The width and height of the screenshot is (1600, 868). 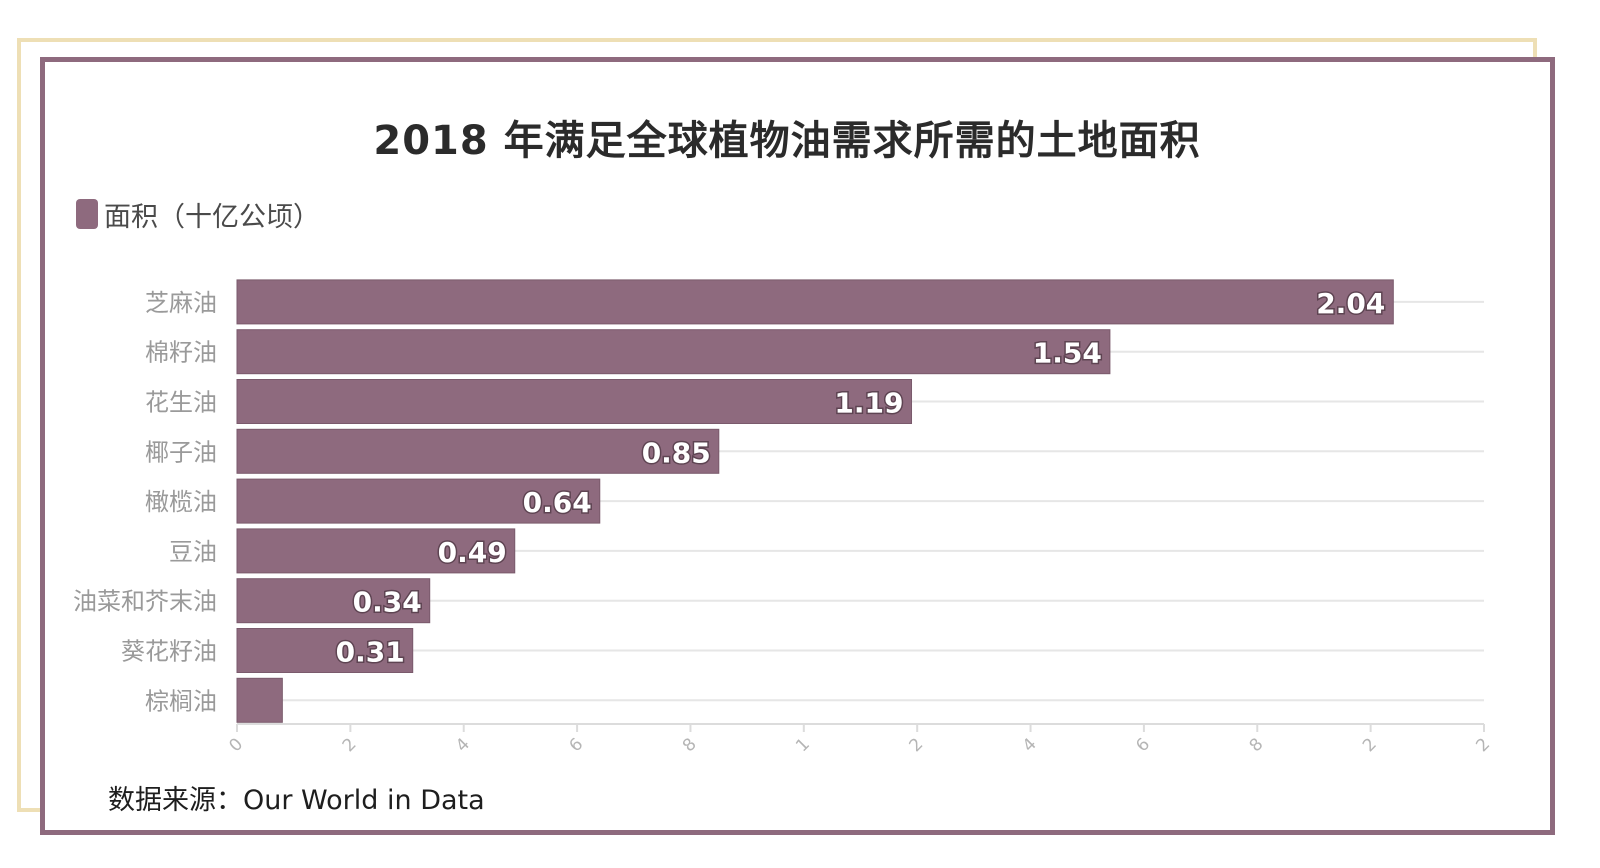 I want to click on data-label: 2.04, so click(x=1350, y=303).